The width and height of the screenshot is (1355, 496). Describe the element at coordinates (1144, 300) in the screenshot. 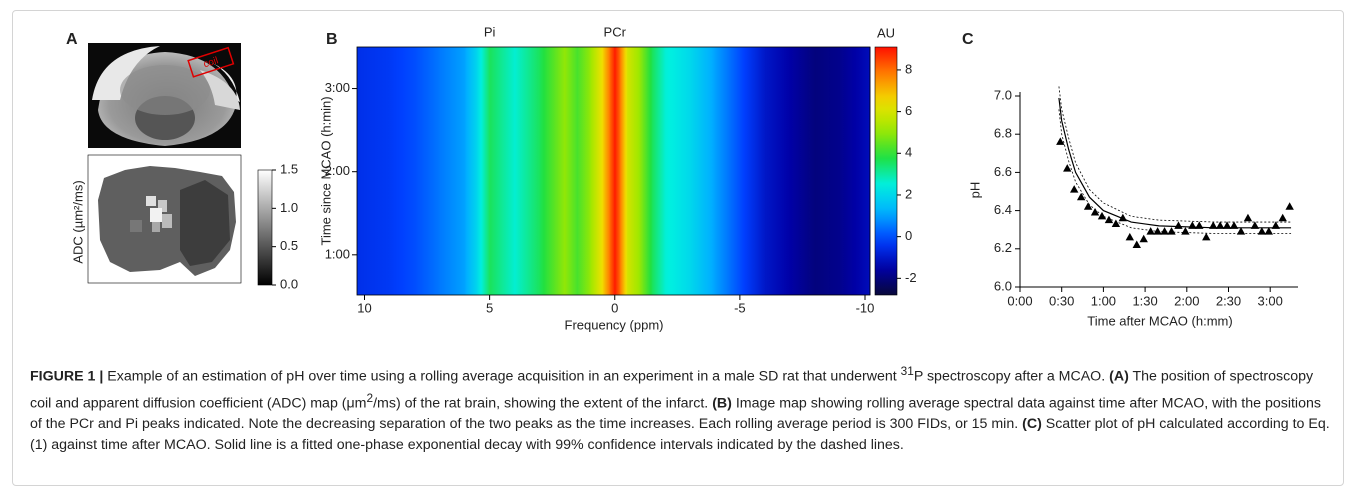

I see `x-tick-label: 1:30` at that location.